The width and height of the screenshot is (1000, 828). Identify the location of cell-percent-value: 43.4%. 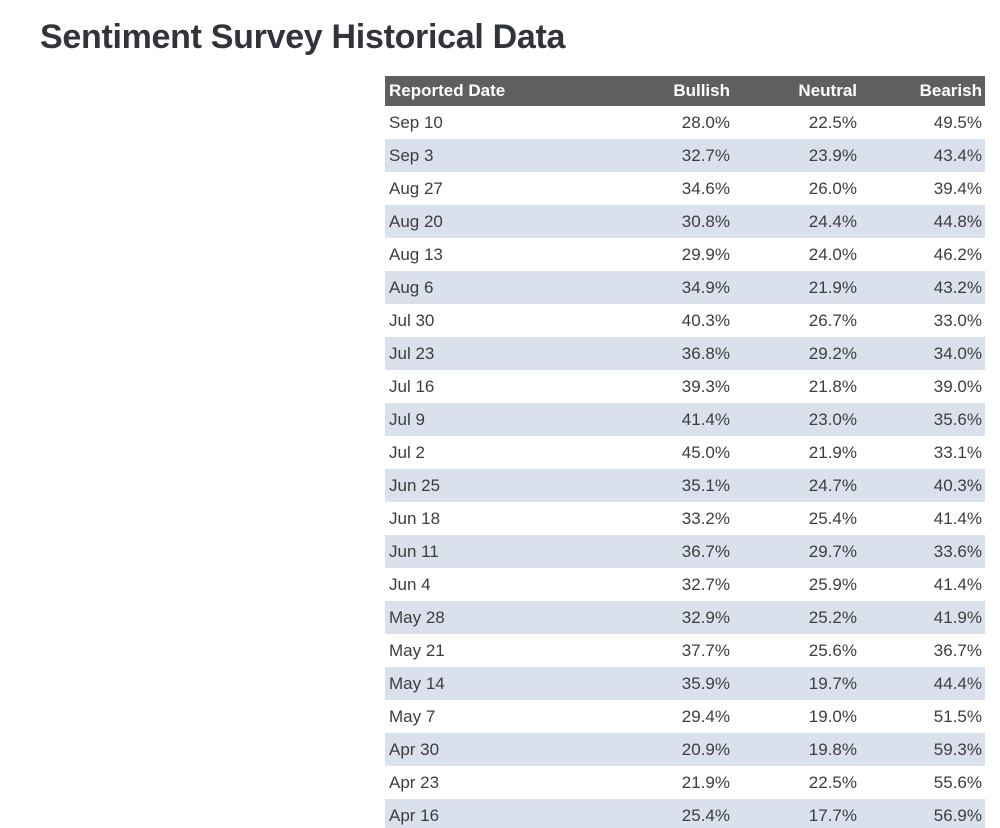
(922, 155).